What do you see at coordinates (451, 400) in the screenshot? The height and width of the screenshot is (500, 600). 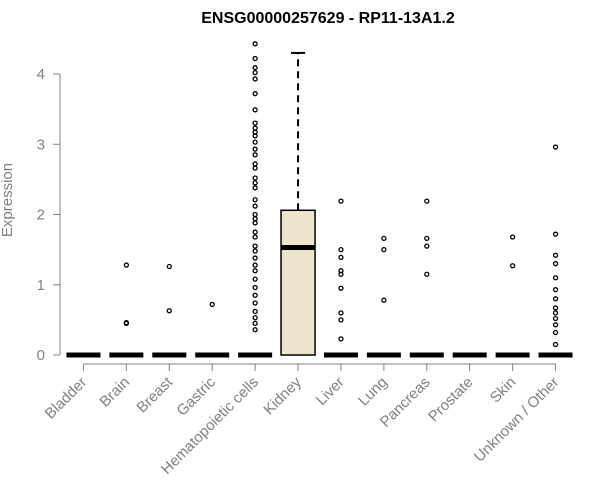 I see `x-tick-label: Prostate` at bounding box center [451, 400].